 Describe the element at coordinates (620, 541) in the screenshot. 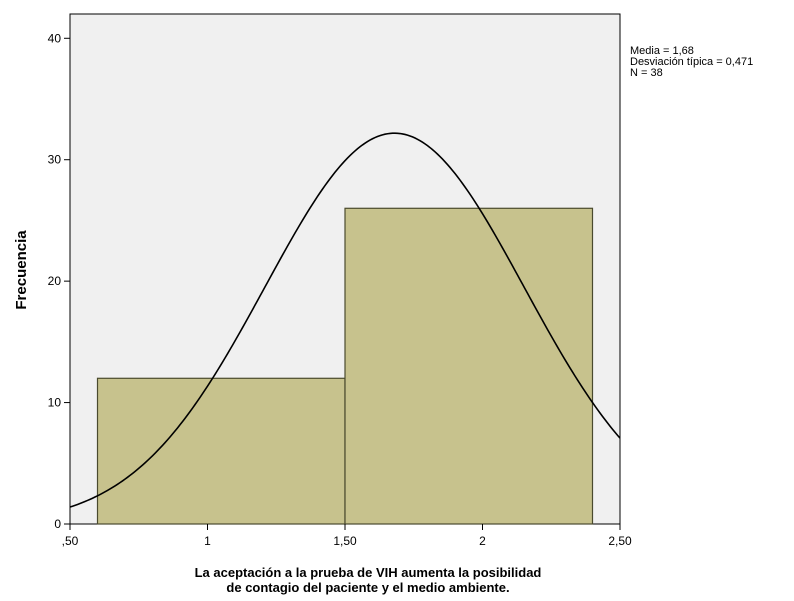

I see `x-tick-label: 2,50` at that location.